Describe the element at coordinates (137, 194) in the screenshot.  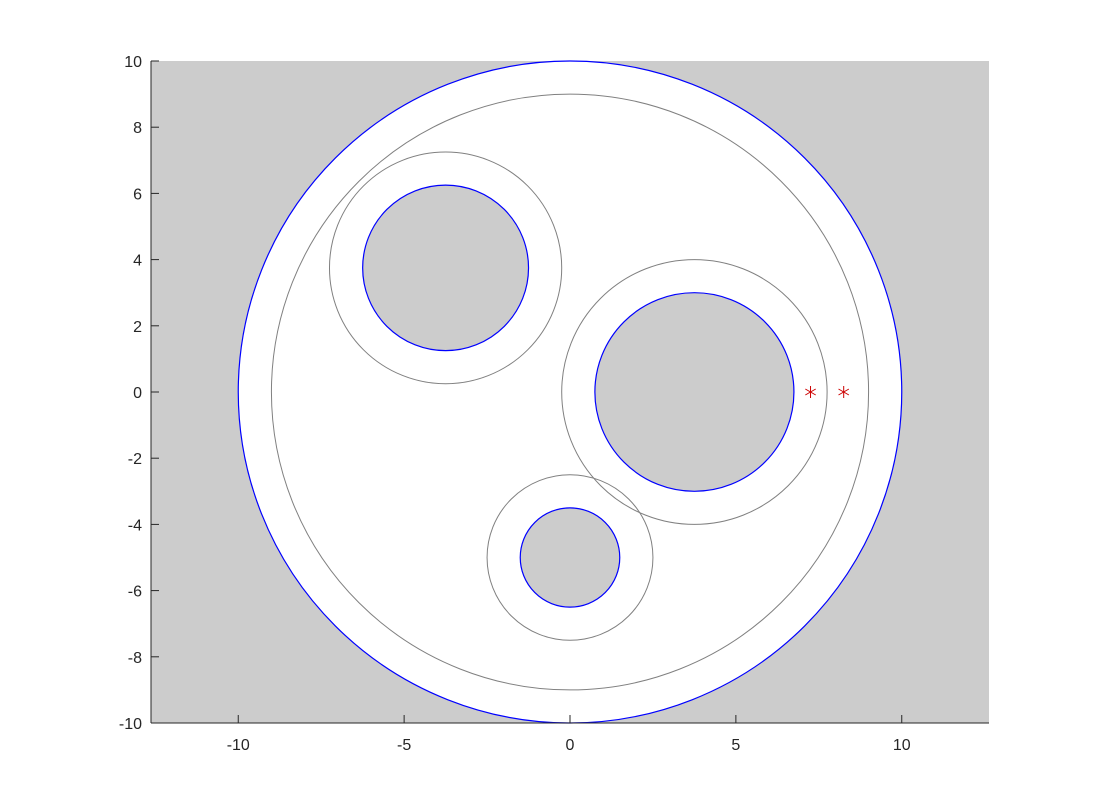
I see `y-tick-label: 6` at that location.